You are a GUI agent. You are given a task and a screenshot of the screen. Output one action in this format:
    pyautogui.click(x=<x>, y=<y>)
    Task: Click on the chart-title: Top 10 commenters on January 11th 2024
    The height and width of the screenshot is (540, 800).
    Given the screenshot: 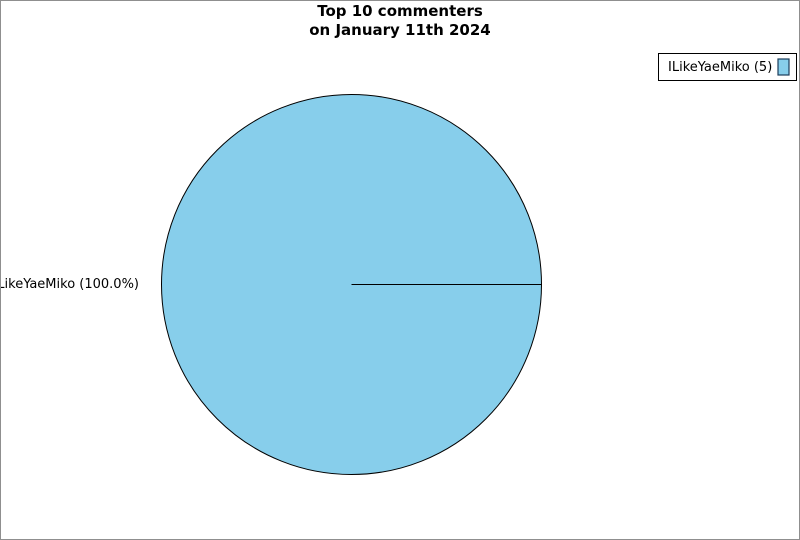 What is the action you would take?
    pyautogui.click(x=400, y=21)
    